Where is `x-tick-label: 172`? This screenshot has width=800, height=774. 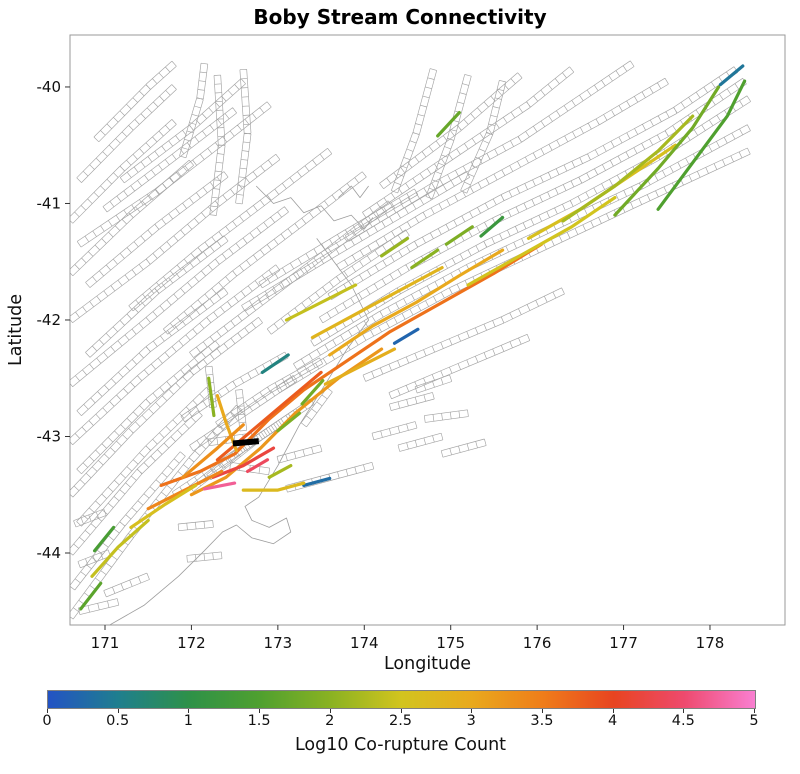 x-tick-label: 172 is located at coordinates (191, 643).